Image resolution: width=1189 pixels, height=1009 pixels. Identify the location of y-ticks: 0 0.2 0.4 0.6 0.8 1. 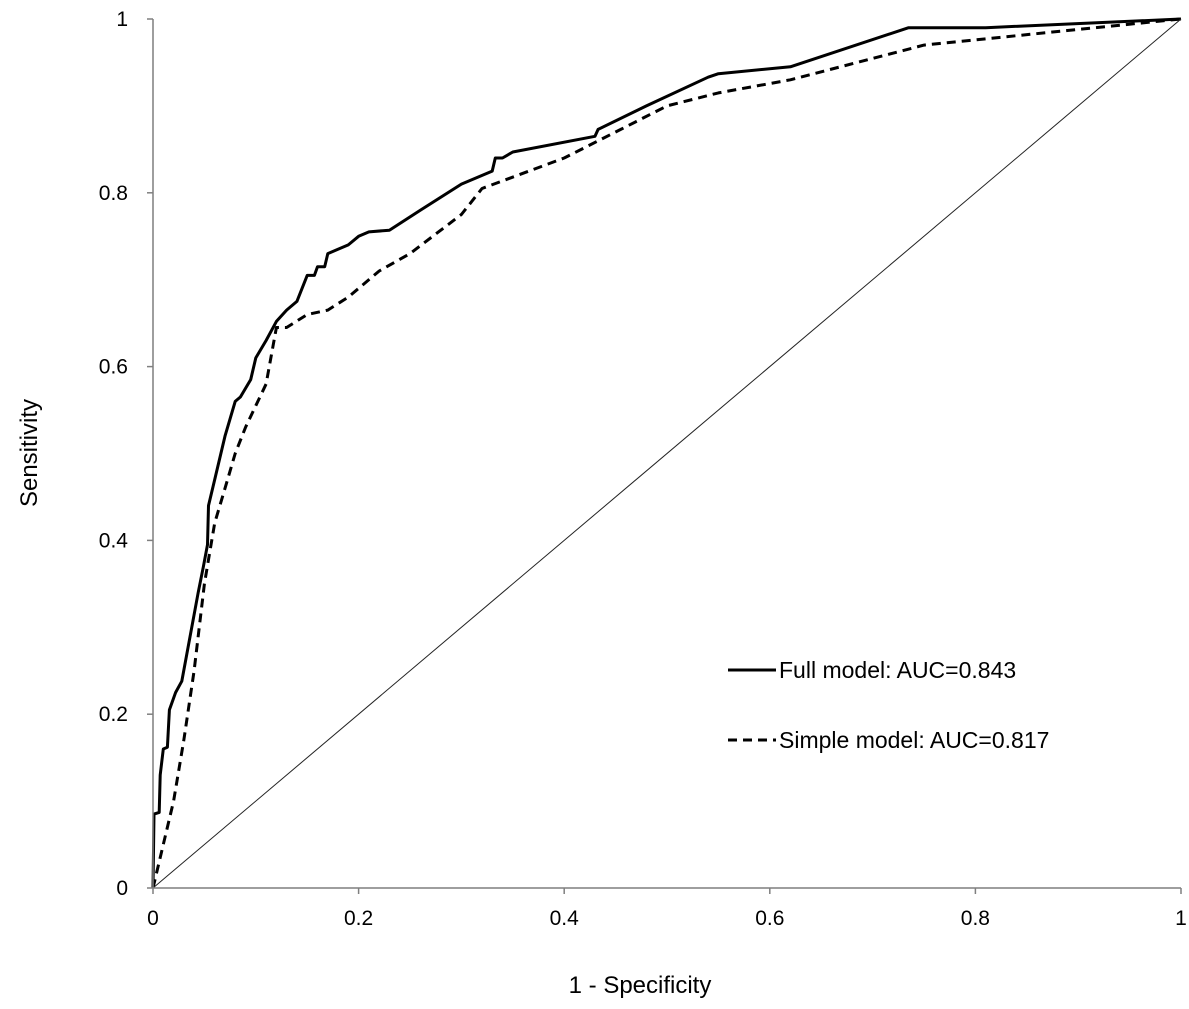
(126, 454).